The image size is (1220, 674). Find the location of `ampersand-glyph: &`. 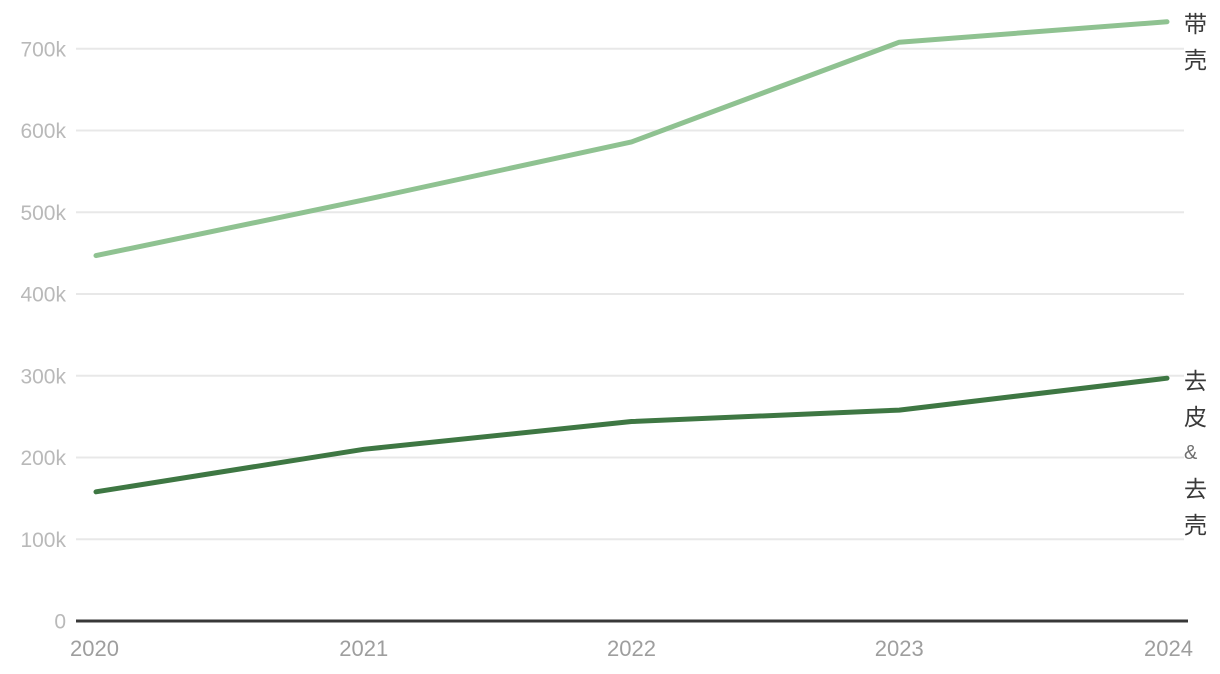

ampersand-glyph: & is located at coordinates (1191, 453).